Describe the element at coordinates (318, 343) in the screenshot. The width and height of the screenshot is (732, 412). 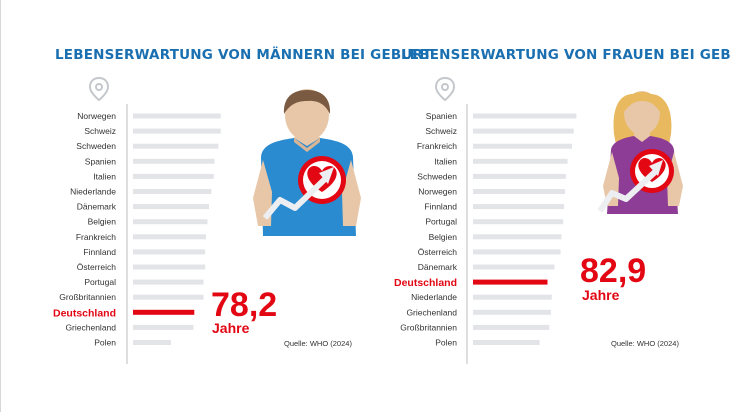
I see `men-source: Quelle: WHO (2024)` at that location.